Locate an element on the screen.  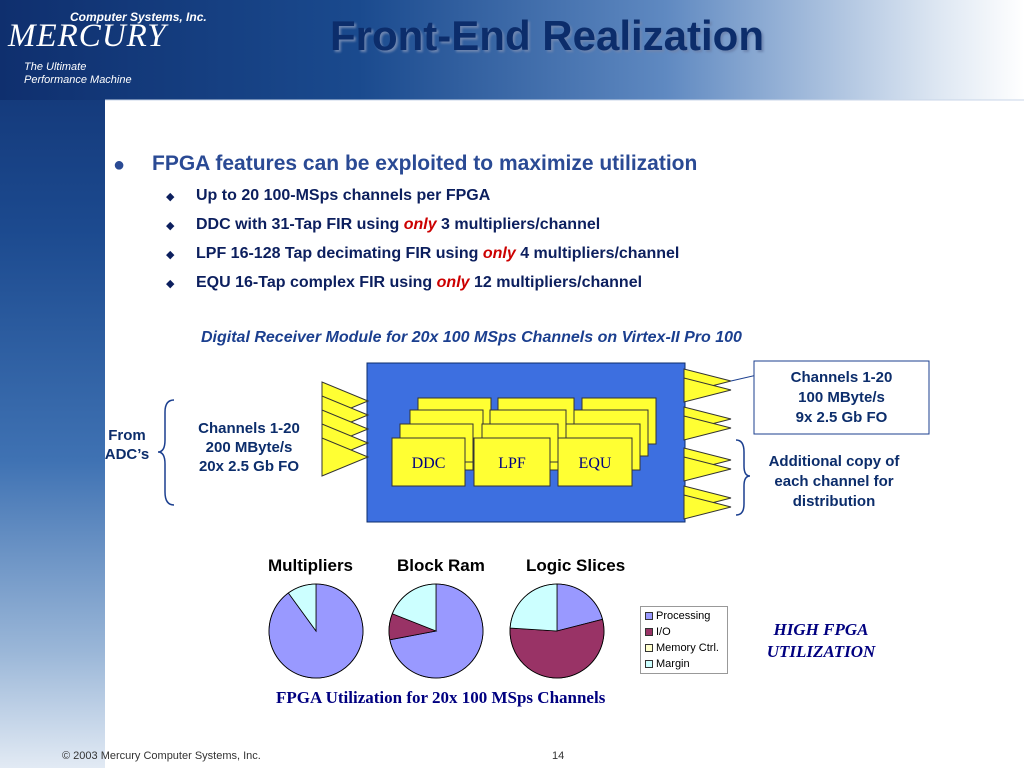
pie-slice-margin is located at coordinates (533, 607).